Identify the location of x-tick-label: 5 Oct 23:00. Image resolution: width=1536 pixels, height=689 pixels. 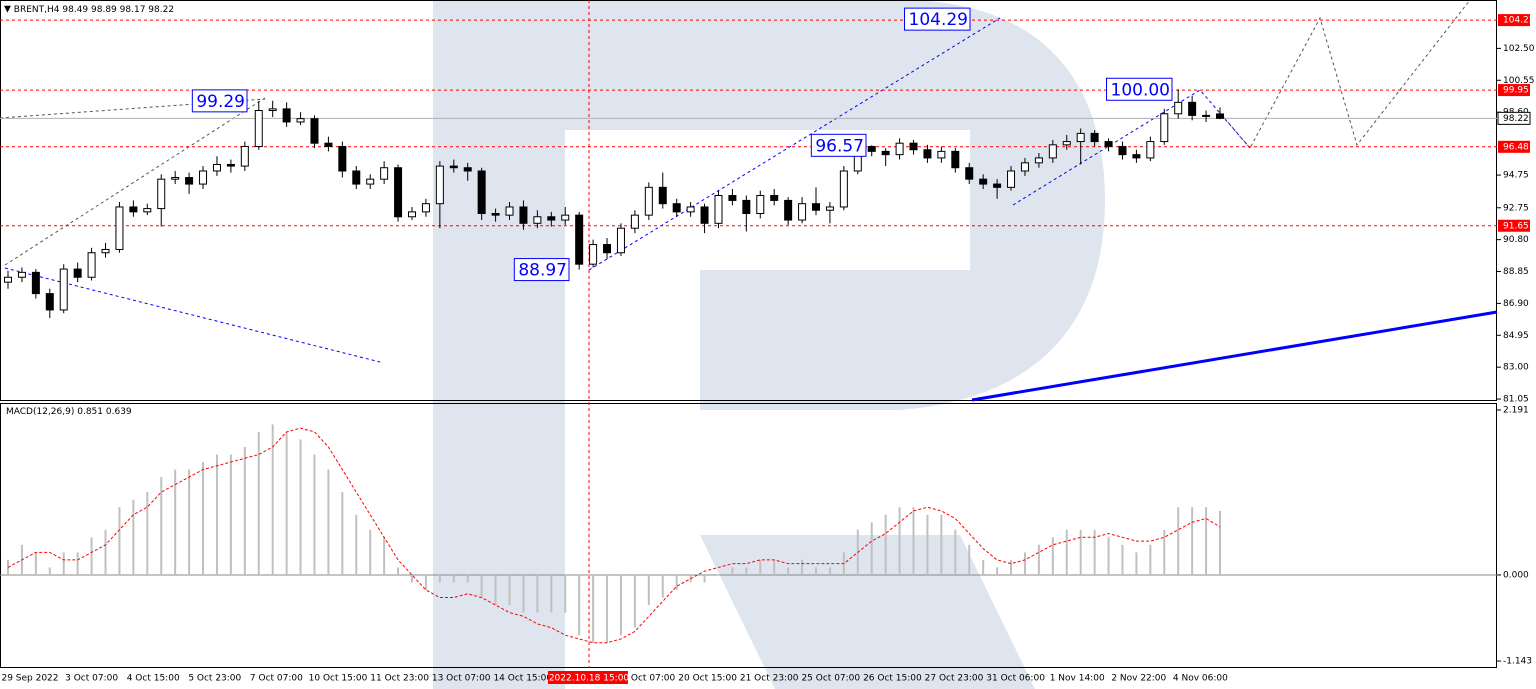
(214, 679).